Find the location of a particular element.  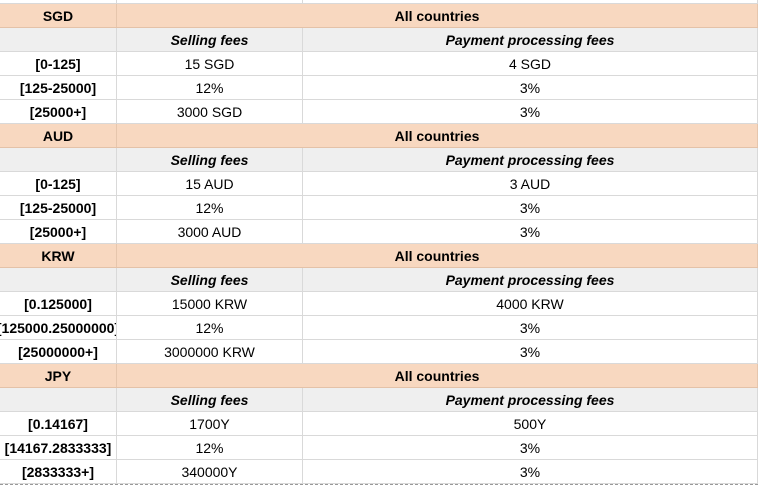

selling-fee-cell: 15000 KRW is located at coordinates (210, 303).